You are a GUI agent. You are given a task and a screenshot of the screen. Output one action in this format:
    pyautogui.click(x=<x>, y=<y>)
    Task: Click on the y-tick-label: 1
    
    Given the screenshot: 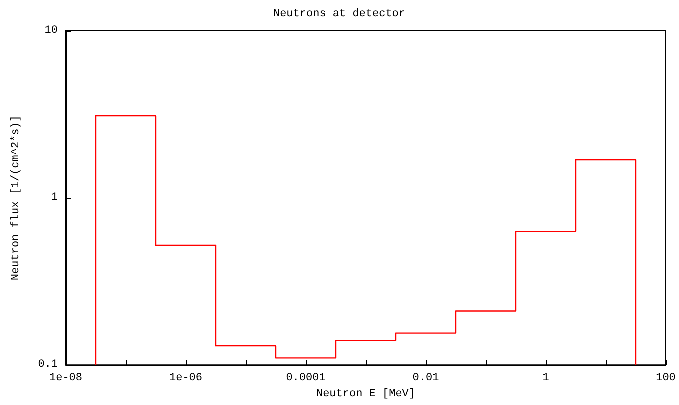 What is the action you would take?
    pyautogui.click(x=54, y=198)
    